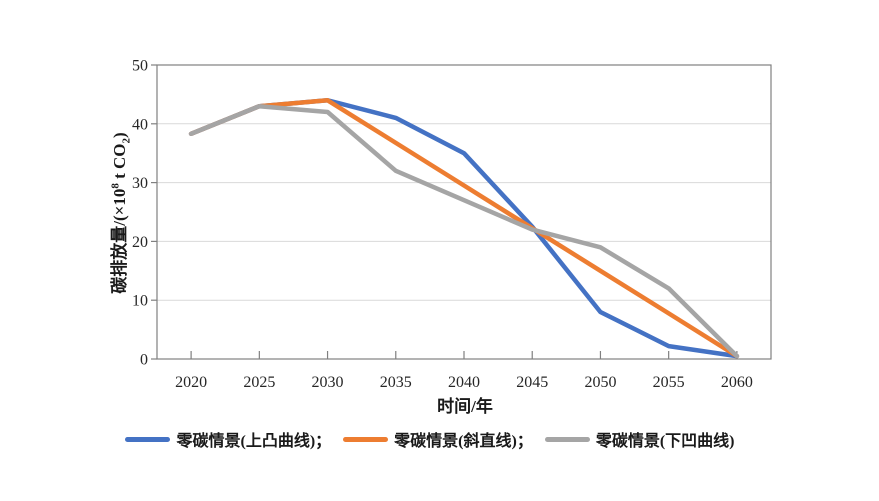 This screenshot has height=501, width=879. What do you see at coordinates (191, 382) in the screenshot?
I see `x-tick-label-2020: 2020` at bounding box center [191, 382].